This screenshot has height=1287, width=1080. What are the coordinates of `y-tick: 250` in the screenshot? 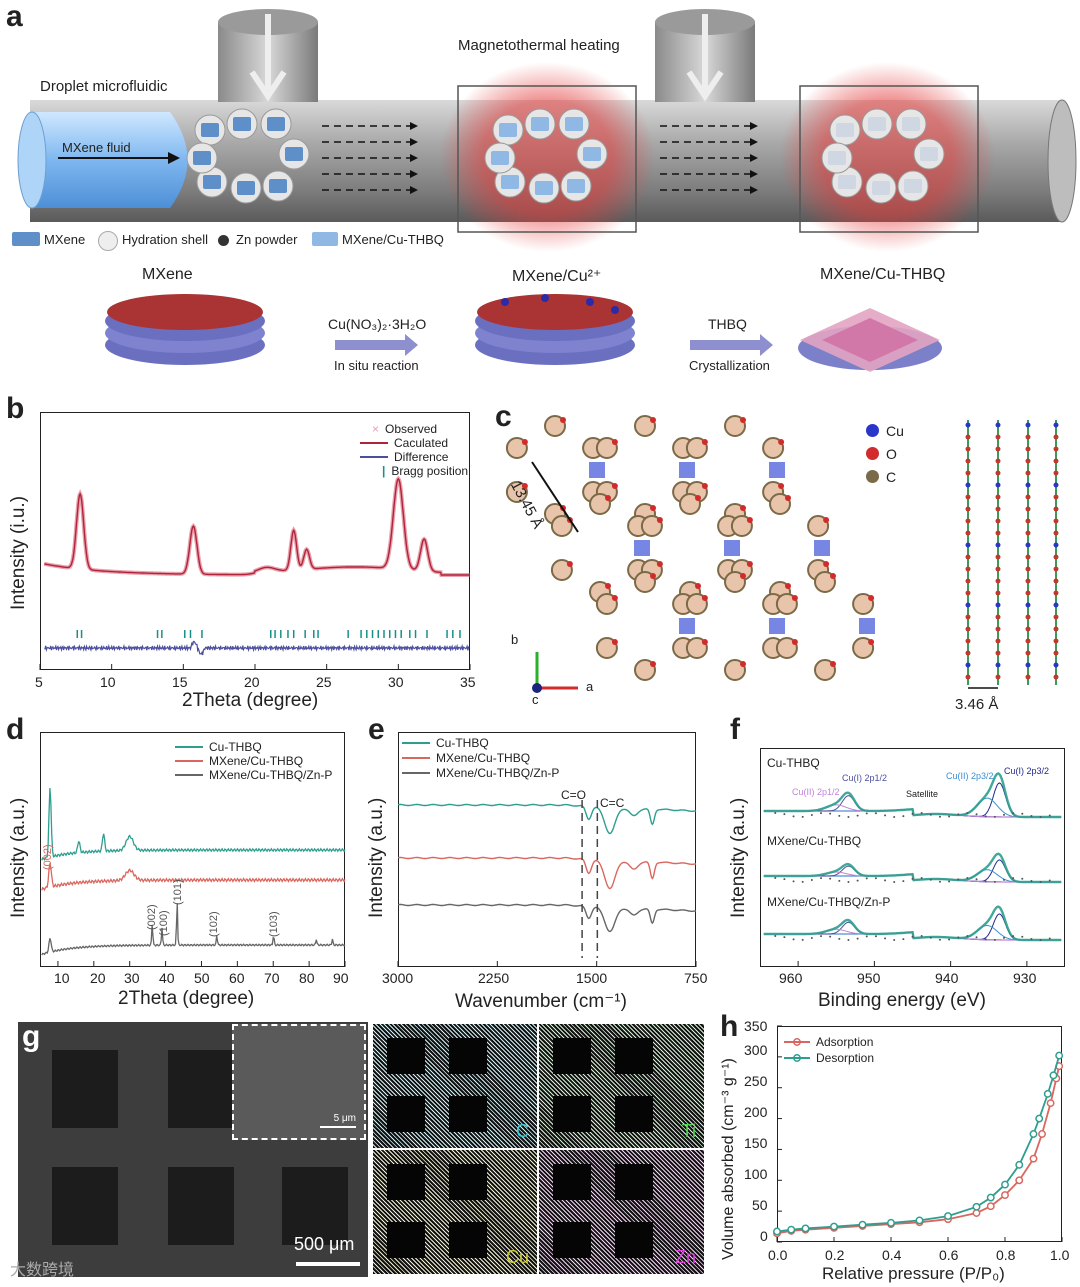 It's located at (756, 1081).